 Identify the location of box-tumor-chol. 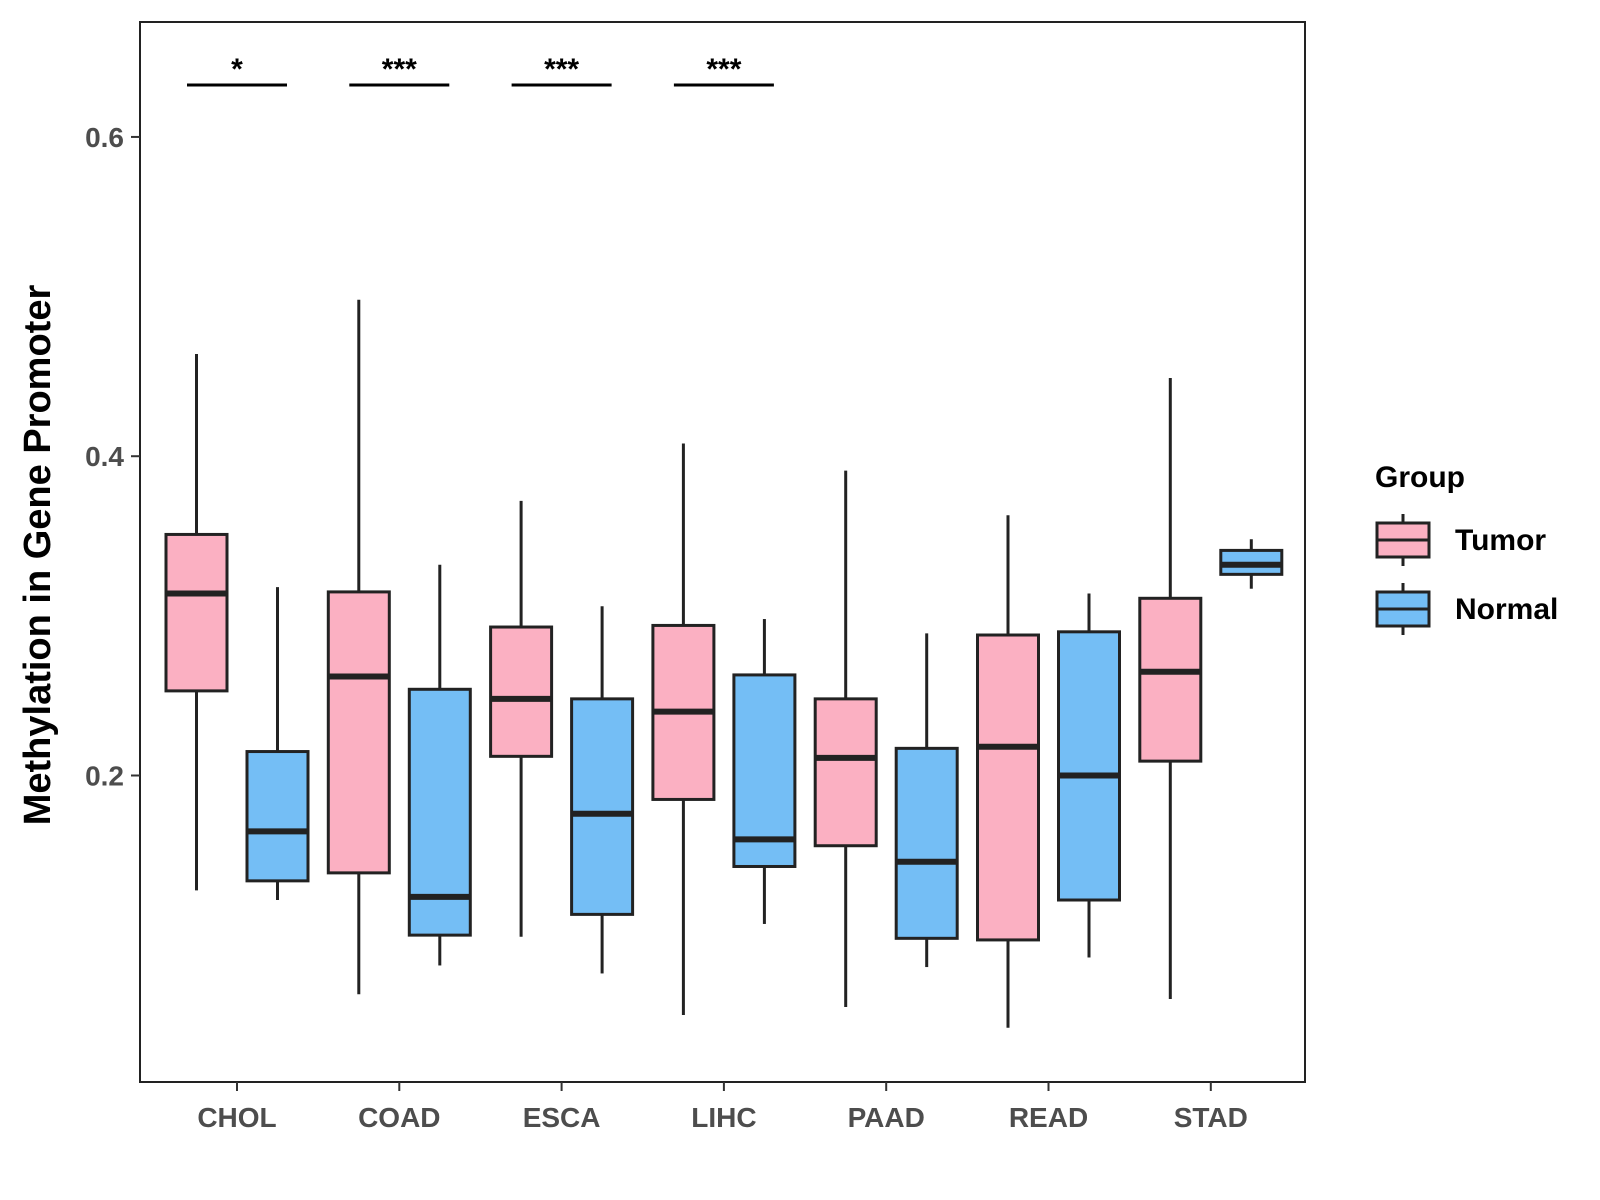
(196, 622).